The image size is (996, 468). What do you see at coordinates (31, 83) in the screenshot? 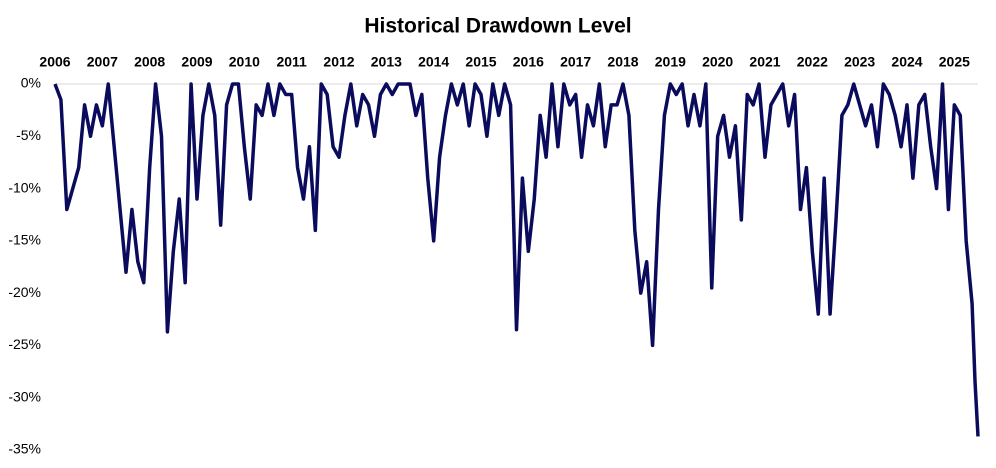
I see `y-tick-label: 0%` at bounding box center [31, 83].